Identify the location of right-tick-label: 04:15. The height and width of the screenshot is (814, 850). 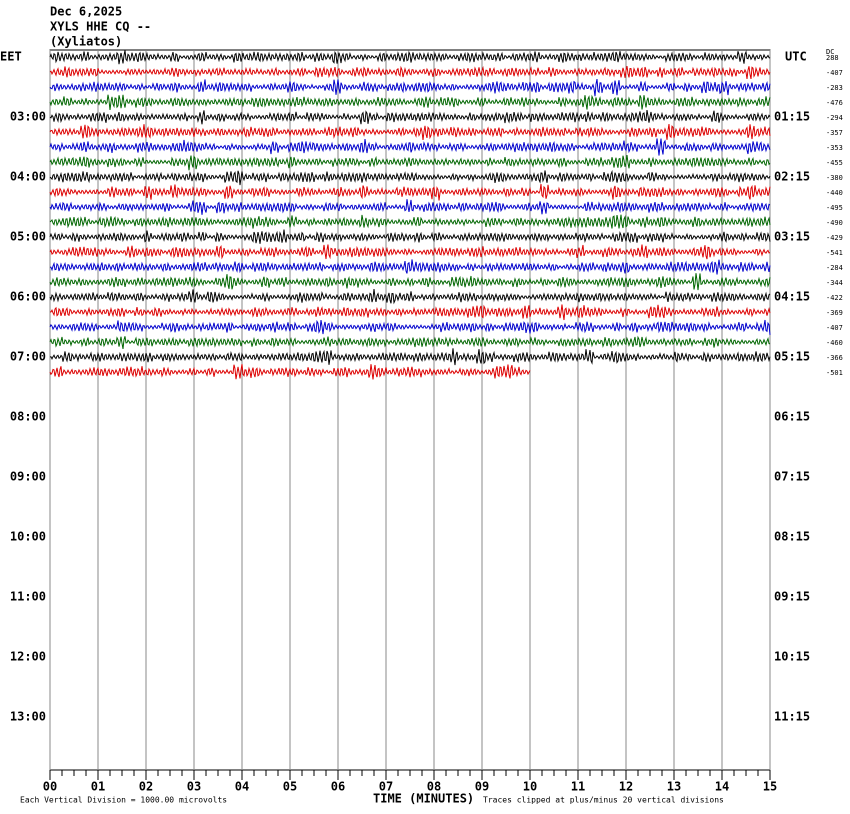
(792, 297).